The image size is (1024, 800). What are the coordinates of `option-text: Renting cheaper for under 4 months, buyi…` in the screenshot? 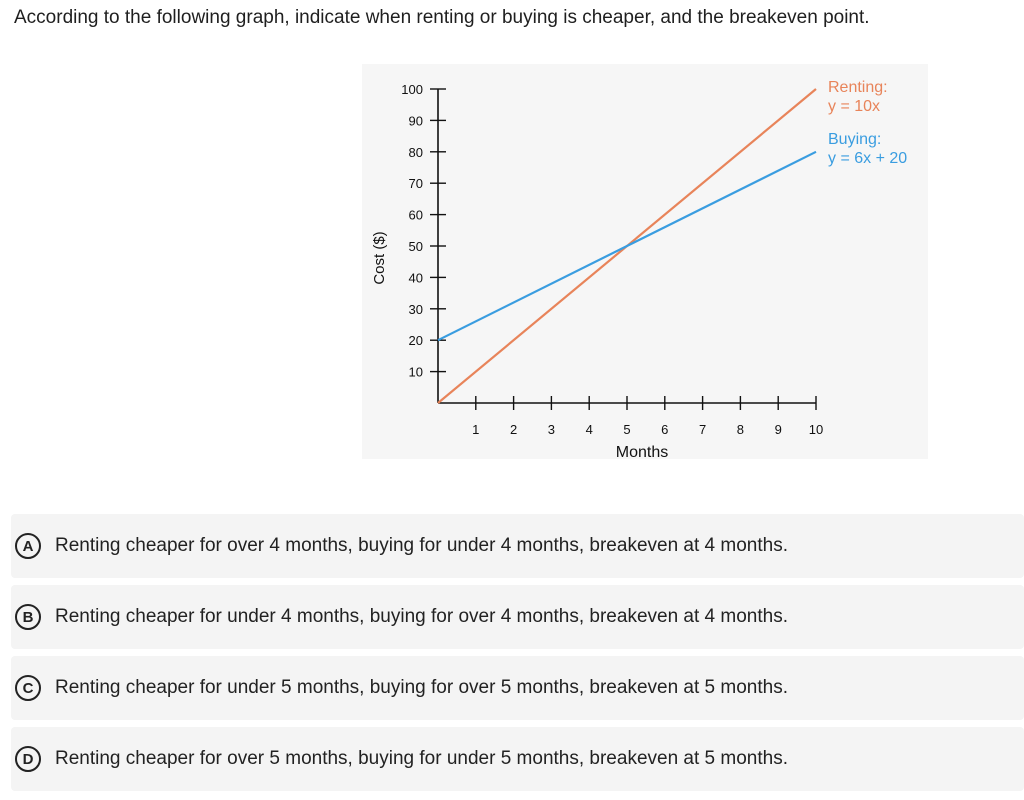 It's located at (421, 616).